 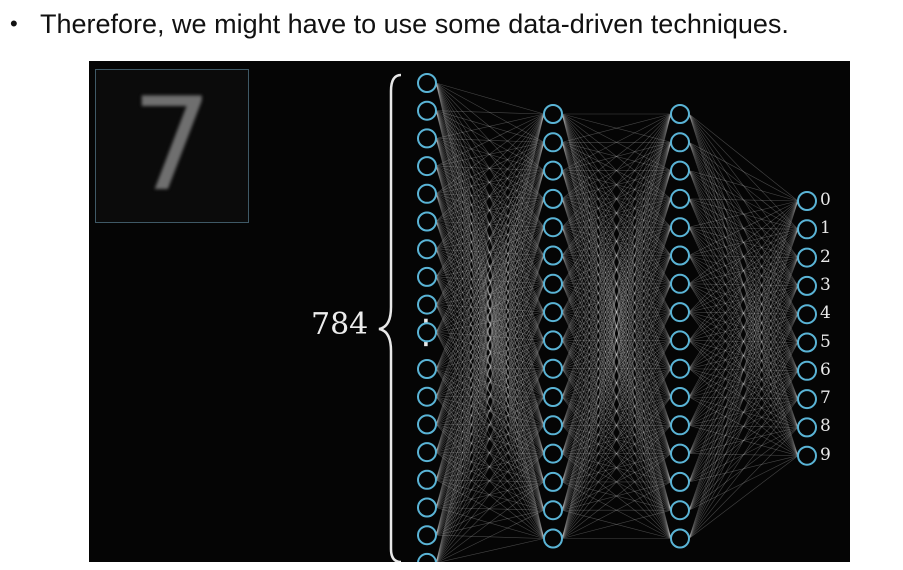 What do you see at coordinates (172, 145) in the screenshot?
I see `digit-glyph: 7` at bounding box center [172, 145].